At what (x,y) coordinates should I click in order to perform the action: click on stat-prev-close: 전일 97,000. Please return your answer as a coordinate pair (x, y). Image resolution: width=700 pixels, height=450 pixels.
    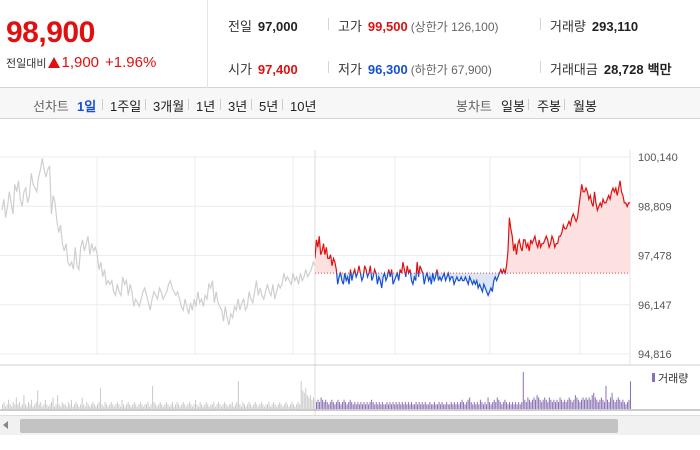
    Looking at the image, I should click on (263, 25).